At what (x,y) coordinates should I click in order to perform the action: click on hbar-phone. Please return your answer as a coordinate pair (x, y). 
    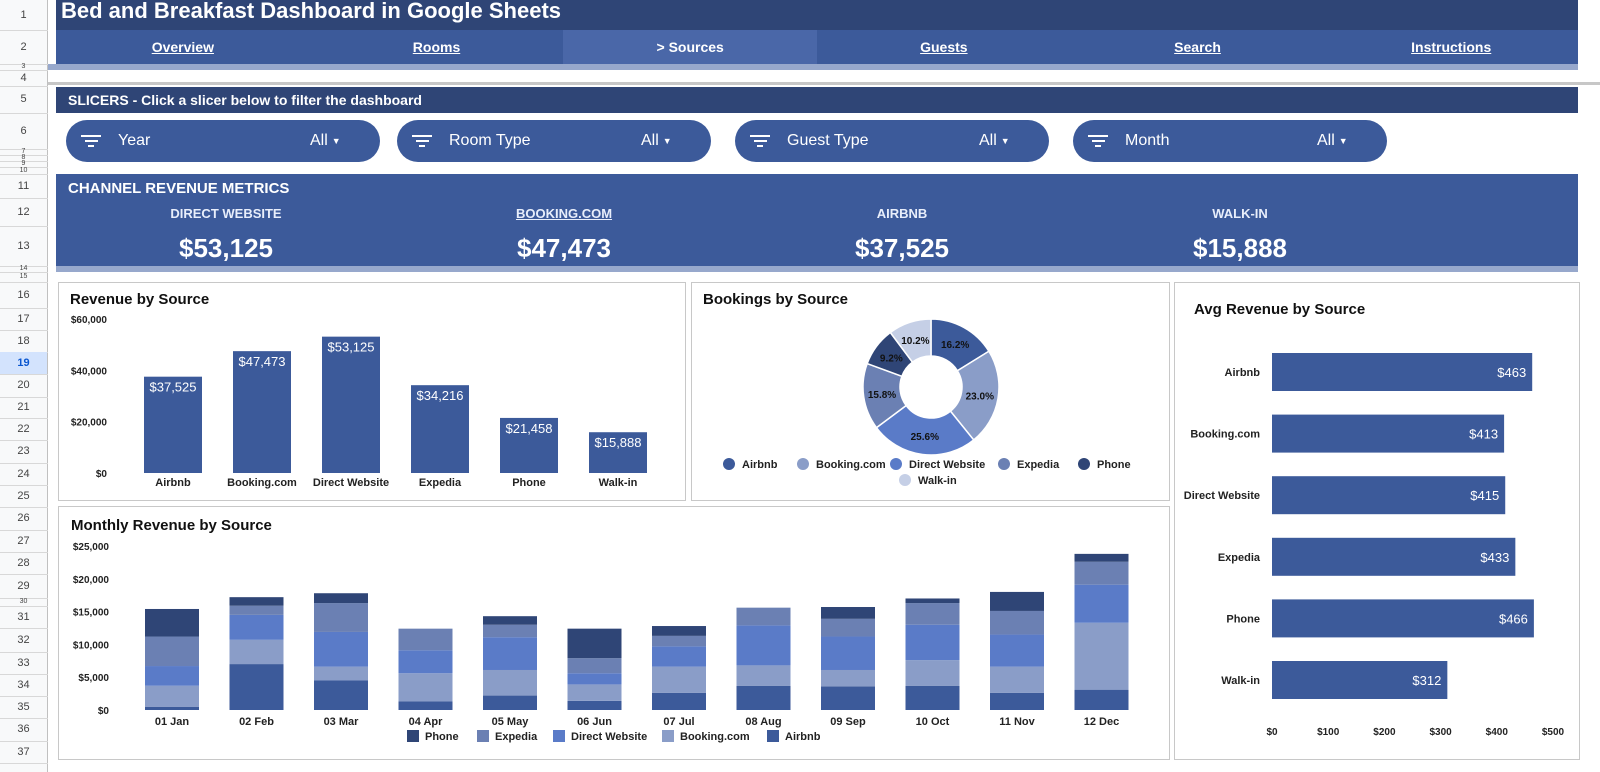
    Looking at the image, I should click on (1403, 618).